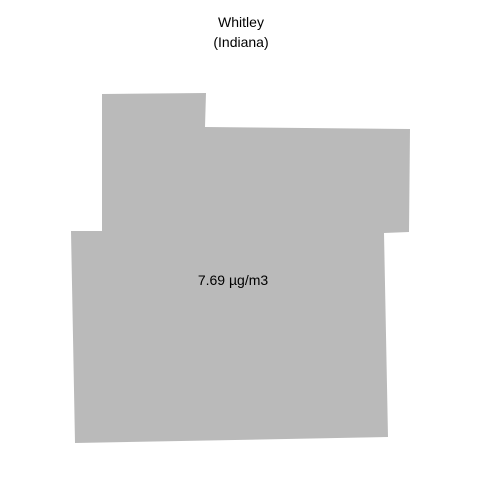 This screenshot has width=482, height=497. What do you see at coordinates (241, 42) in the screenshot?
I see `state-name: (Indiana)` at bounding box center [241, 42].